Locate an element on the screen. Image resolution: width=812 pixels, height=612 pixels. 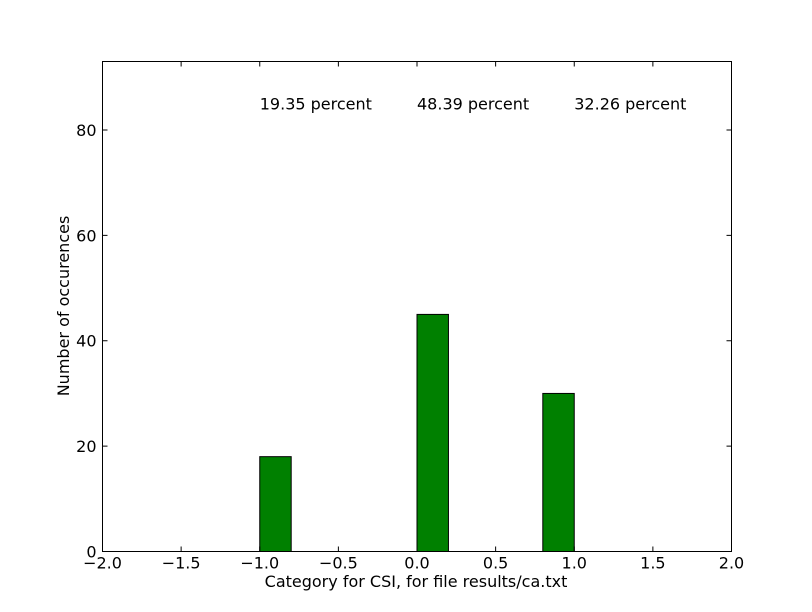
y-tick-label: 80 is located at coordinates (86, 130).